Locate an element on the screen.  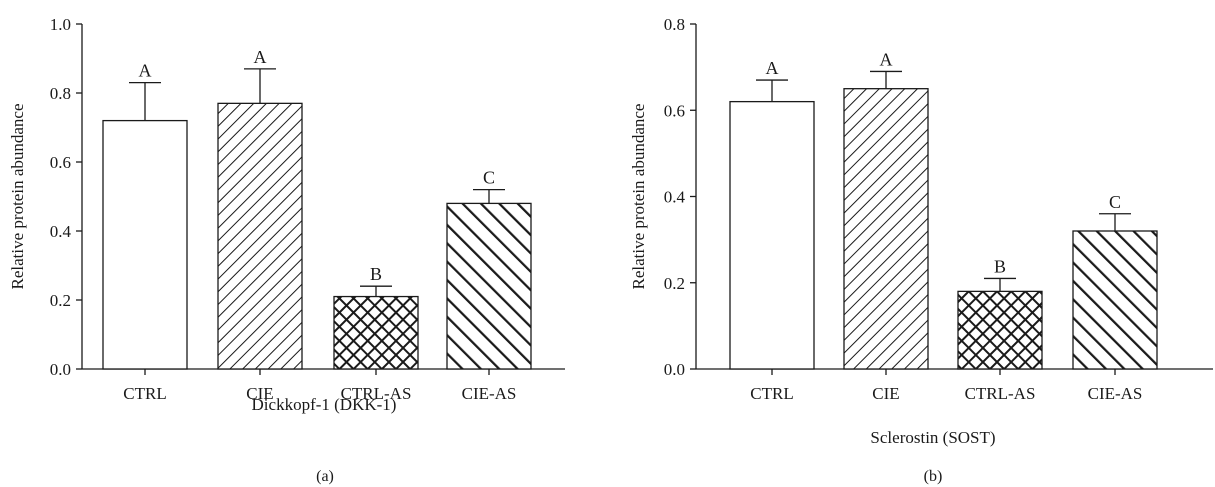
x-axis-label: Dickkopf-1 (DKK-1) is located at coordinates (324, 404).